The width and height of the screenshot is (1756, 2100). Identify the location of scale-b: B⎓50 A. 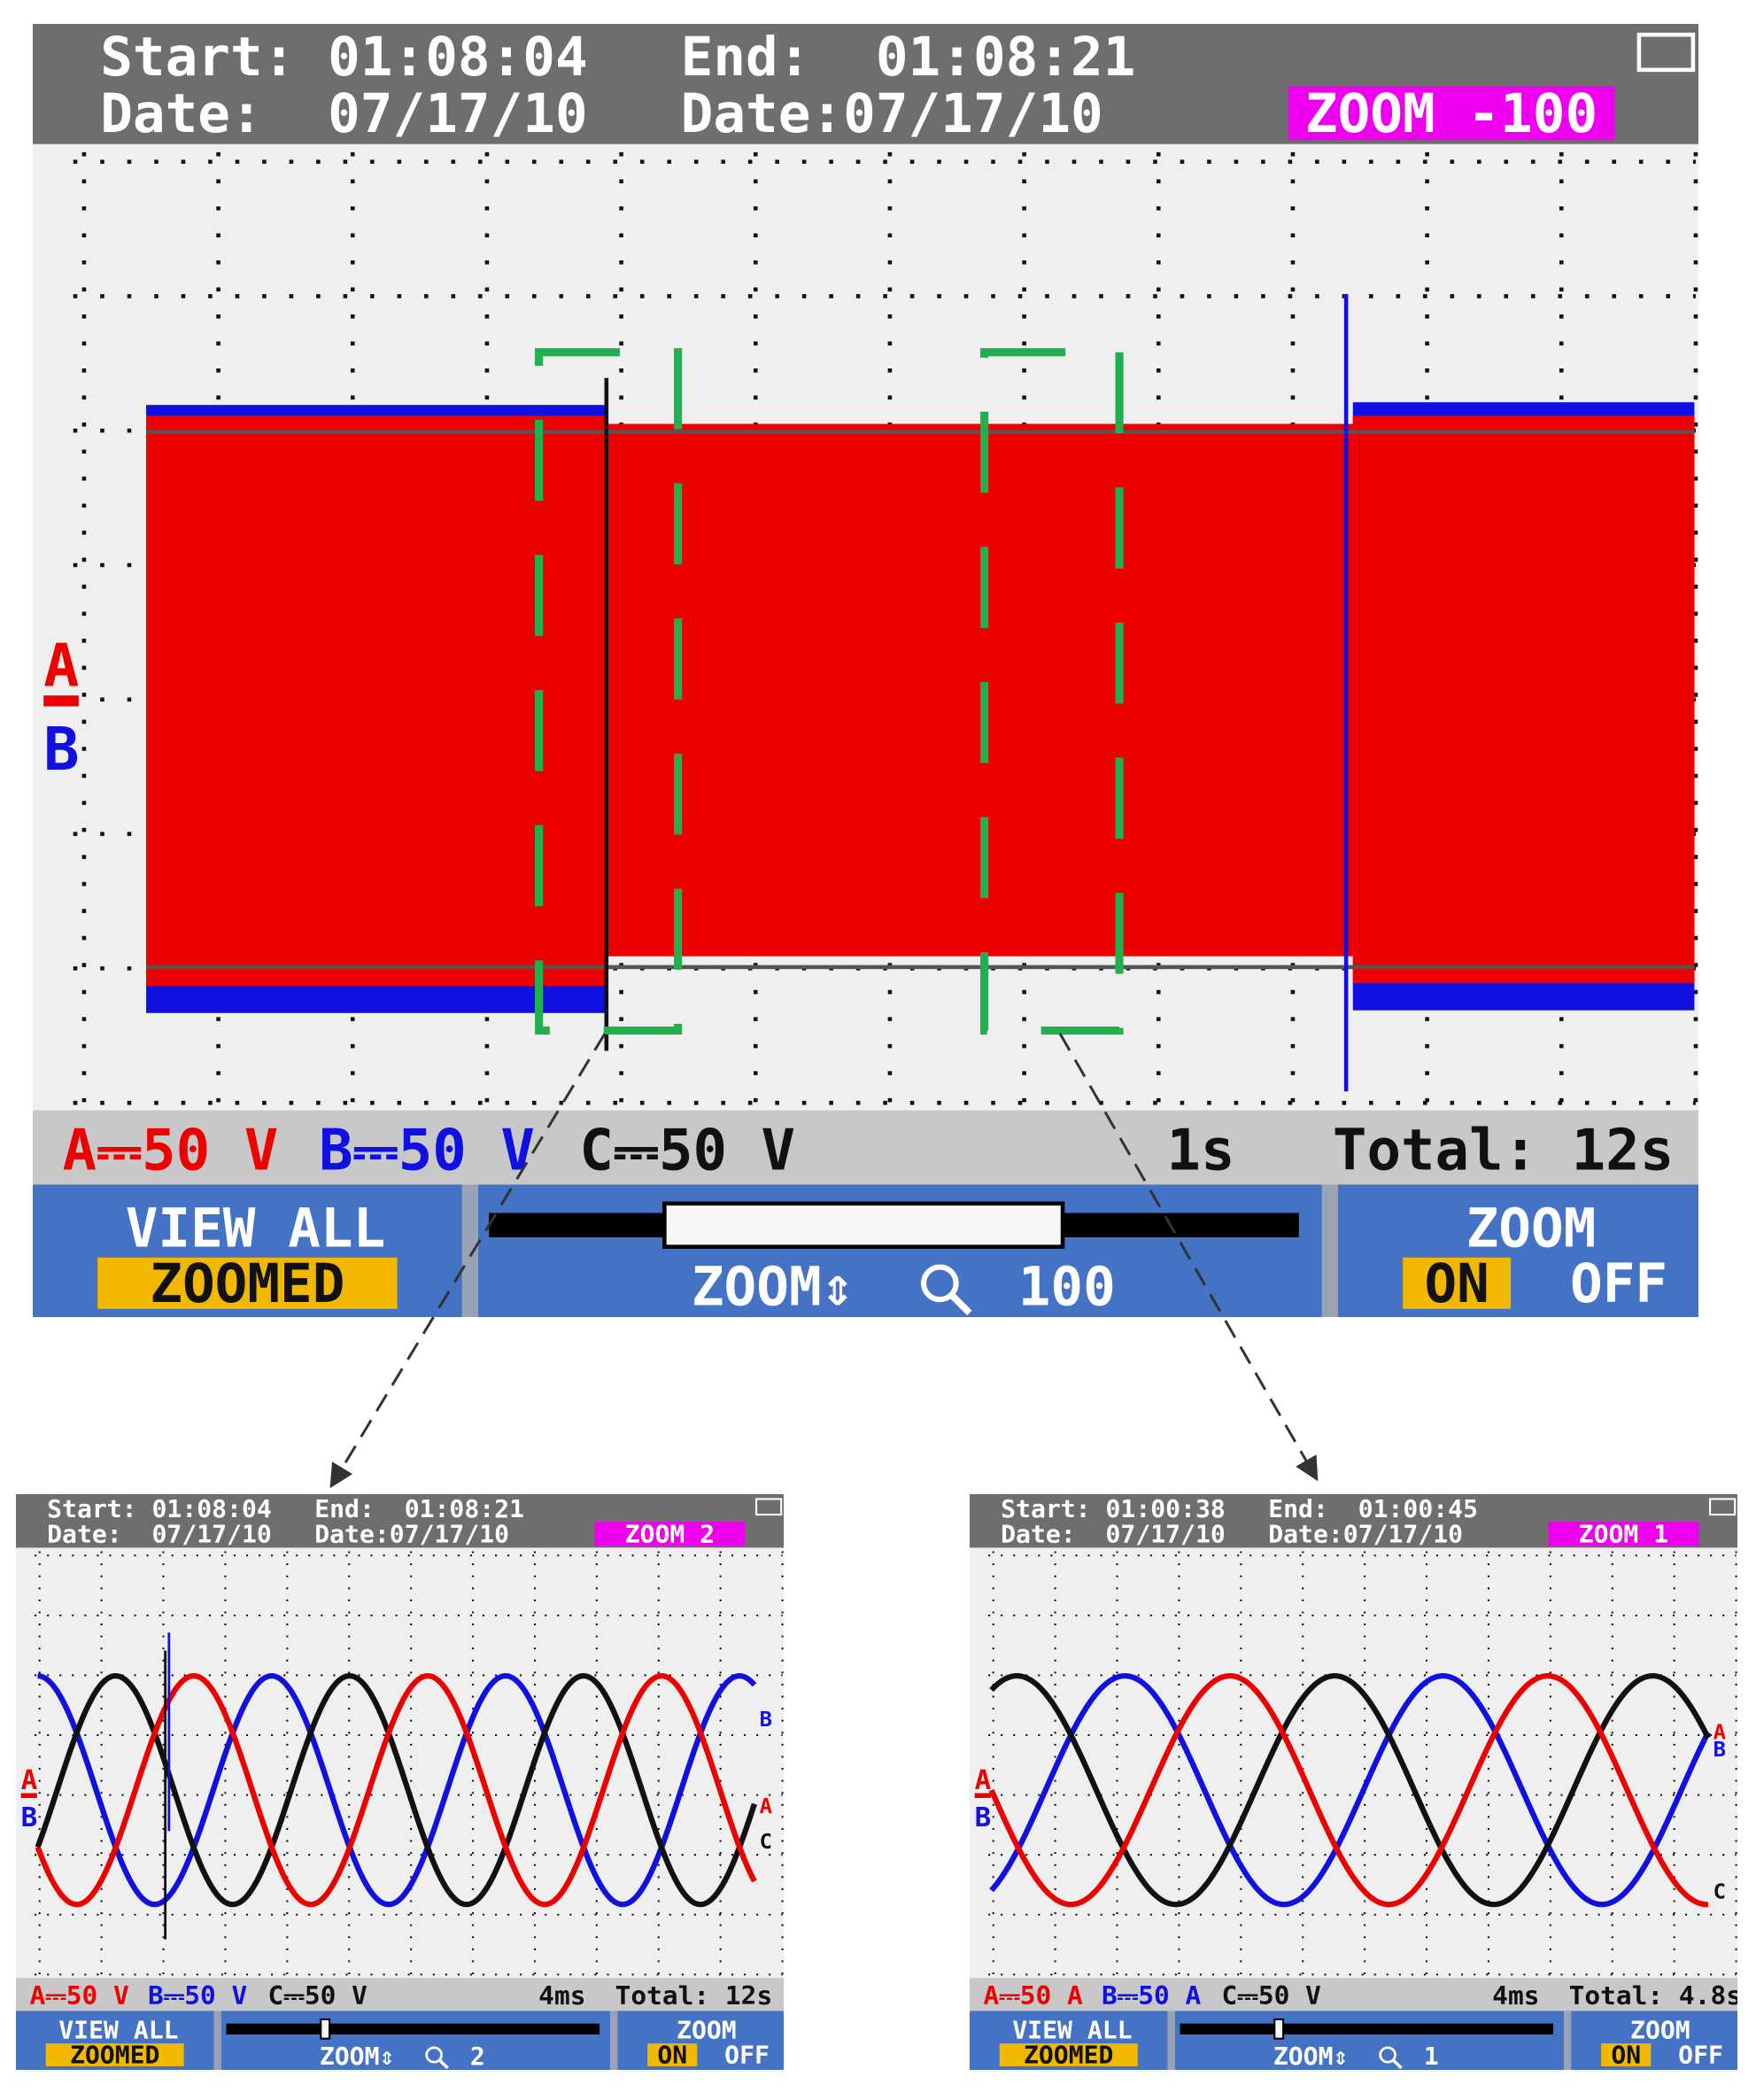
(1151, 1995).